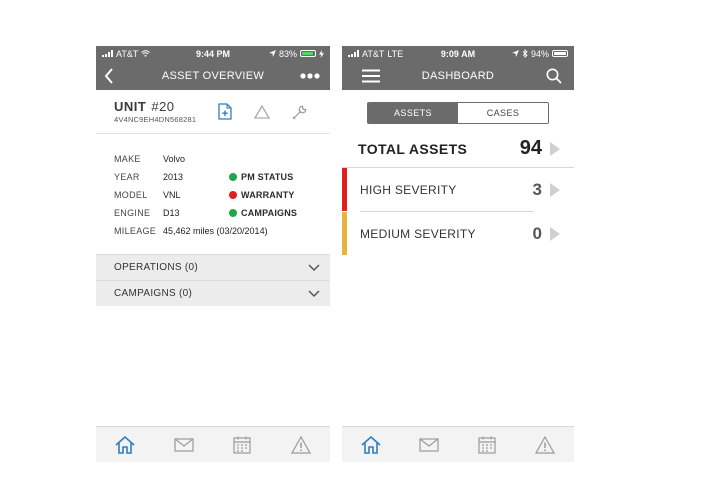  I want to click on wrench-icon, so click(300, 112).